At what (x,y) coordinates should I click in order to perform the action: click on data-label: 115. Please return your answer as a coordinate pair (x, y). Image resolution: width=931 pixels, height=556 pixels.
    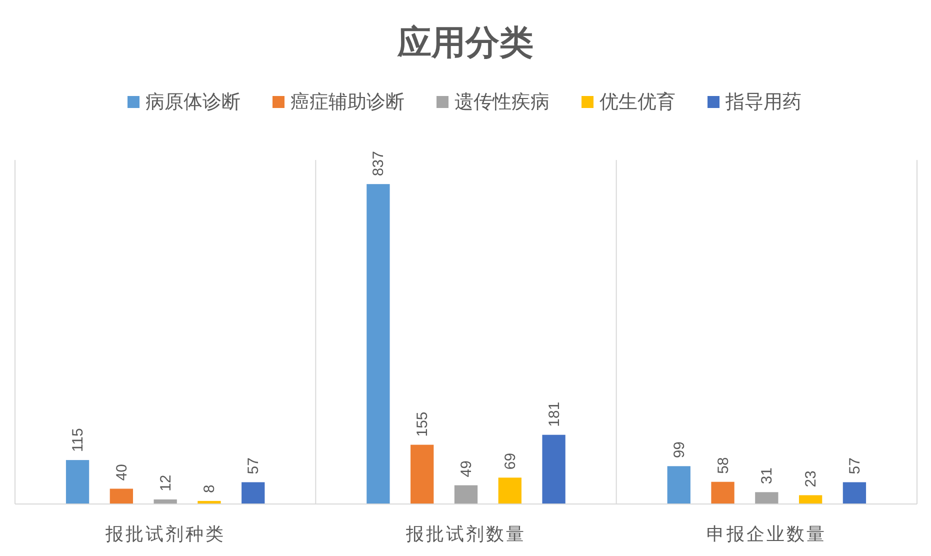
    Looking at the image, I should click on (78, 440).